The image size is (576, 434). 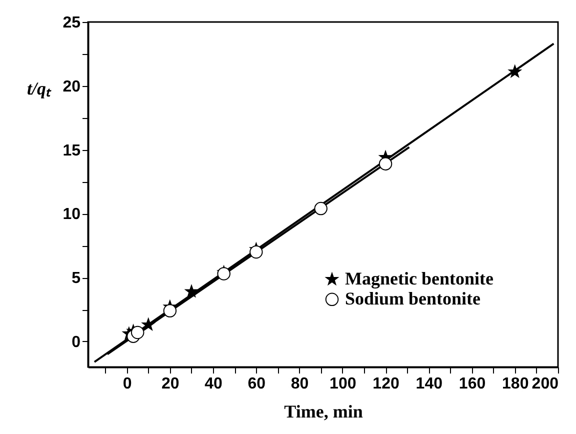 I want to click on x-tick-label: 160, so click(x=472, y=384).